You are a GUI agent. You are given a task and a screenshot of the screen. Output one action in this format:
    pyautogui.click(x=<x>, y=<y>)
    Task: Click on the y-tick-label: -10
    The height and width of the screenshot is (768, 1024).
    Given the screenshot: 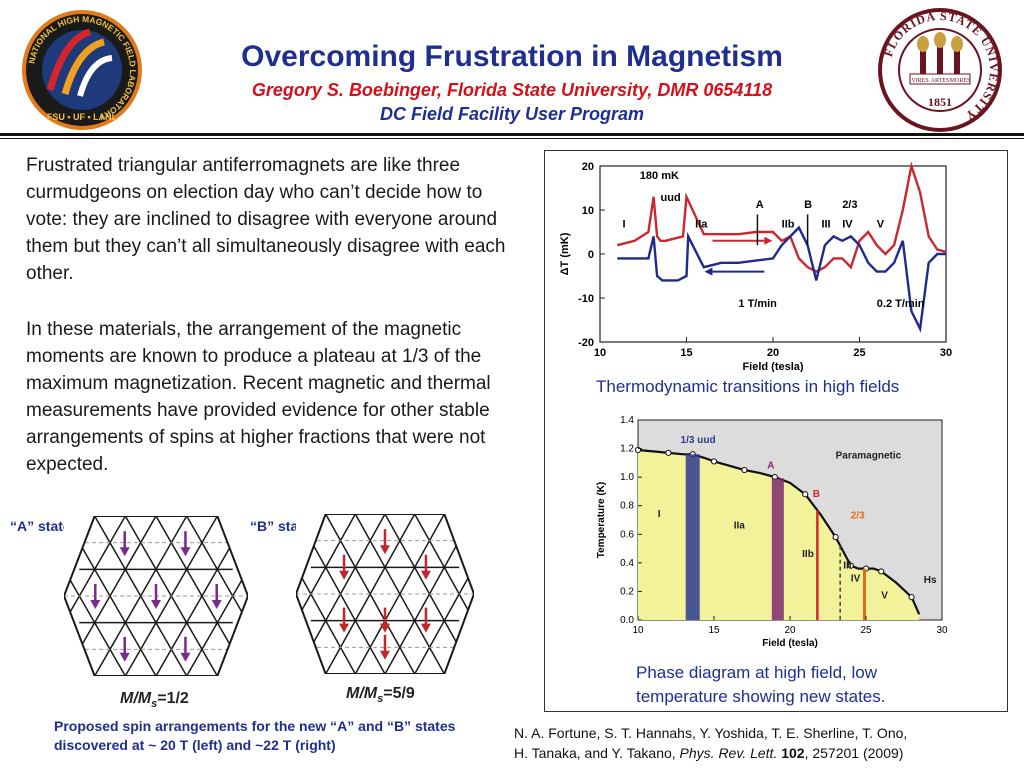 What is the action you would take?
    pyautogui.click(x=586, y=299)
    